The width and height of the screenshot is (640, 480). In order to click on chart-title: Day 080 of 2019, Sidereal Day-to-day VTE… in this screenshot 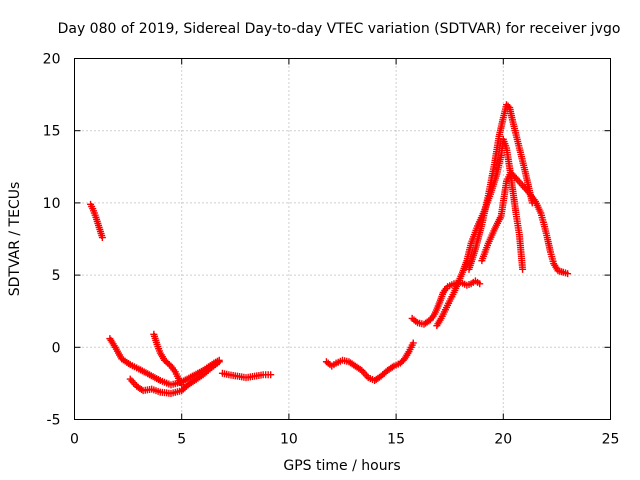, I will do `click(339, 29)`.